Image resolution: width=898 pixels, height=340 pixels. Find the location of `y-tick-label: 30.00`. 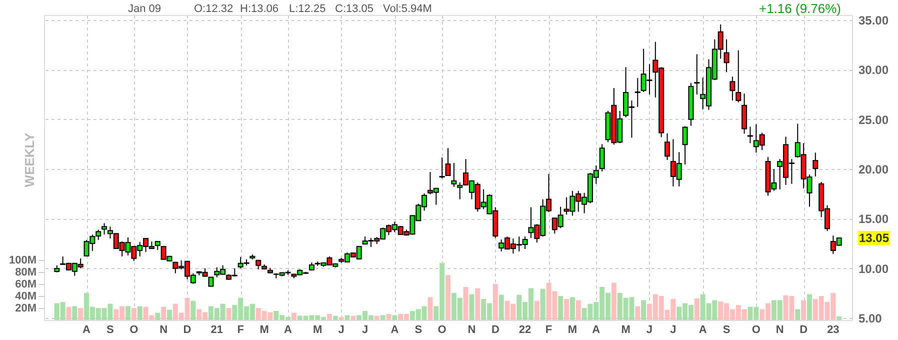

y-tick-label: 30.00 is located at coordinates (873, 70).